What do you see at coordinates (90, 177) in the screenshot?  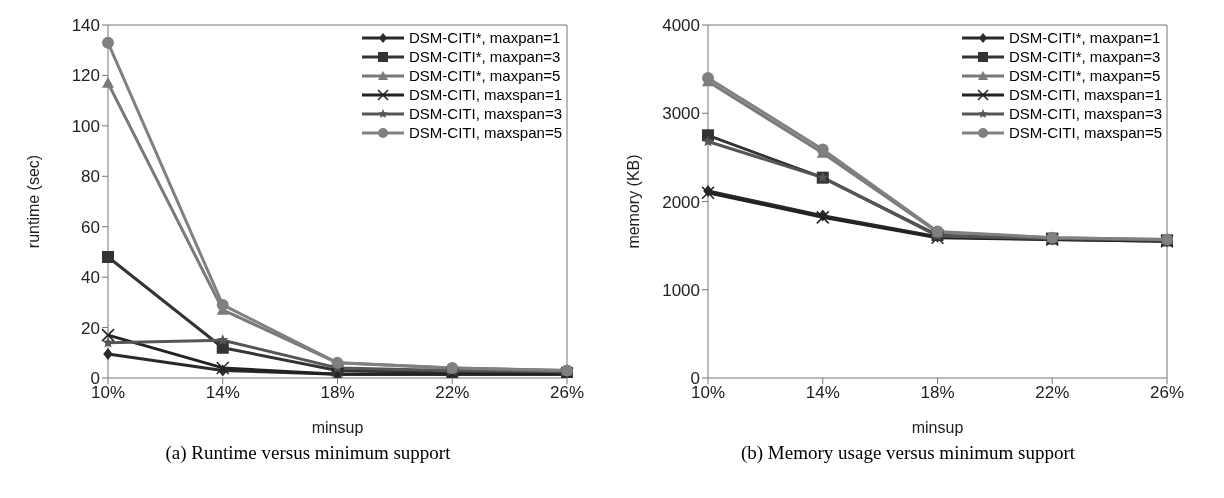 I see `y-tick-label: 80` at bounding box center [90, 177].